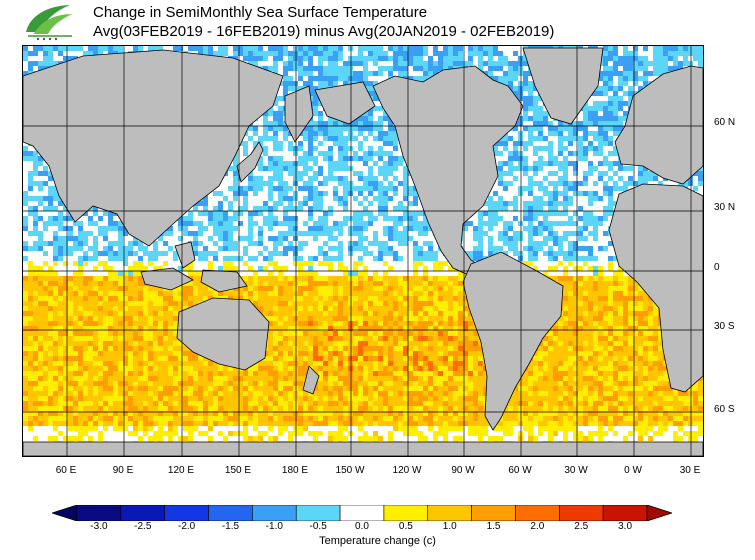 This screenshot has height=560, width=755. I want to click on lon-label-60w: 60 W, so click(520, 470).